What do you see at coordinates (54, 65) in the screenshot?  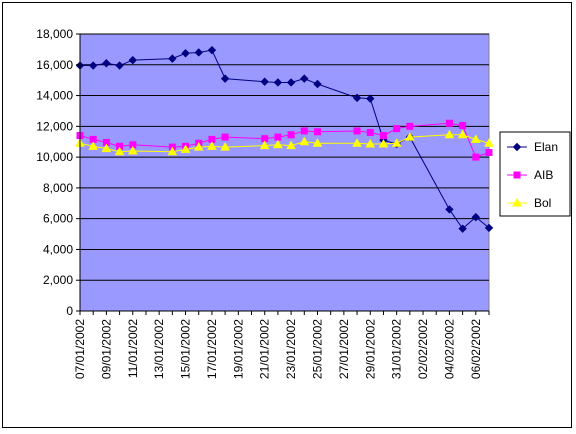 I see `y-tick-label: 16,000` at bounding box center [54, 65].